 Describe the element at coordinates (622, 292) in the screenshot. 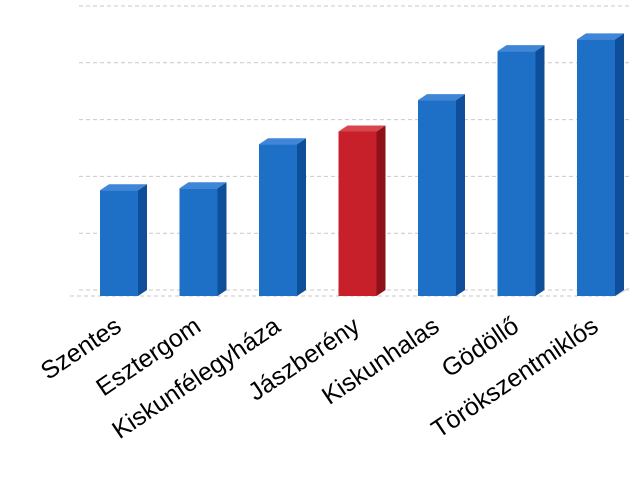

I see `floor-side-edge` at that location.